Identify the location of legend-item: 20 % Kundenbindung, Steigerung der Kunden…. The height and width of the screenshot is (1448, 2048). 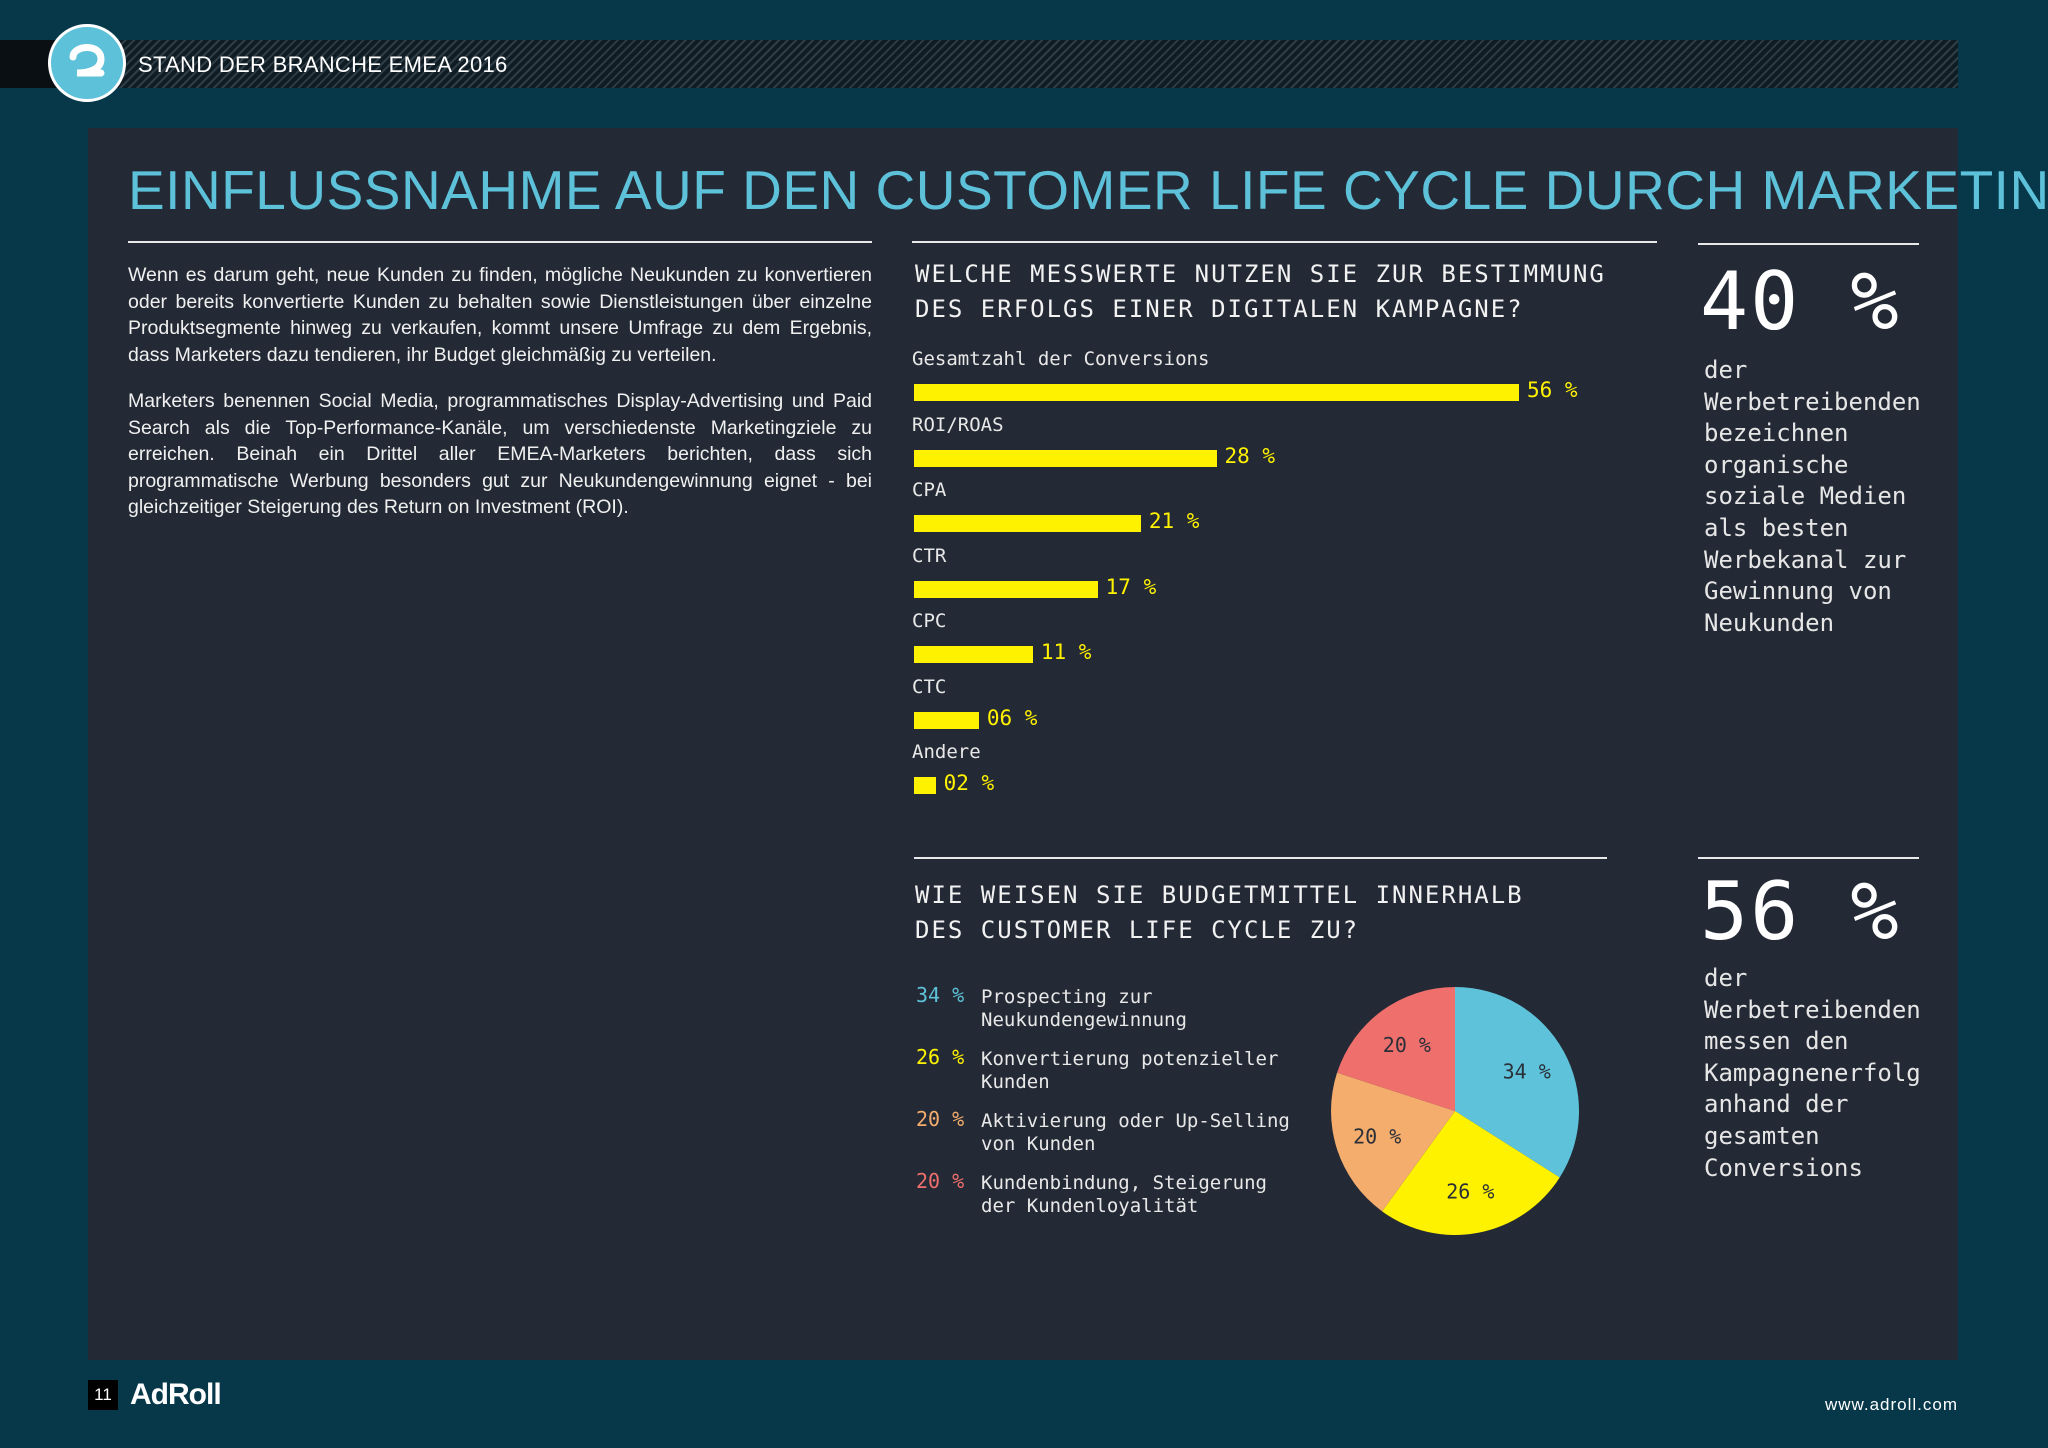
(1116, 1201).